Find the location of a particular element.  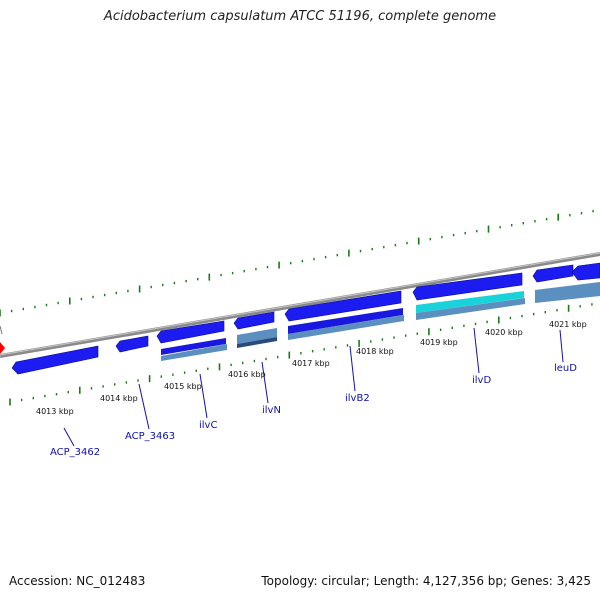

accession-label: Accession: is located at coordinates (41, 581).